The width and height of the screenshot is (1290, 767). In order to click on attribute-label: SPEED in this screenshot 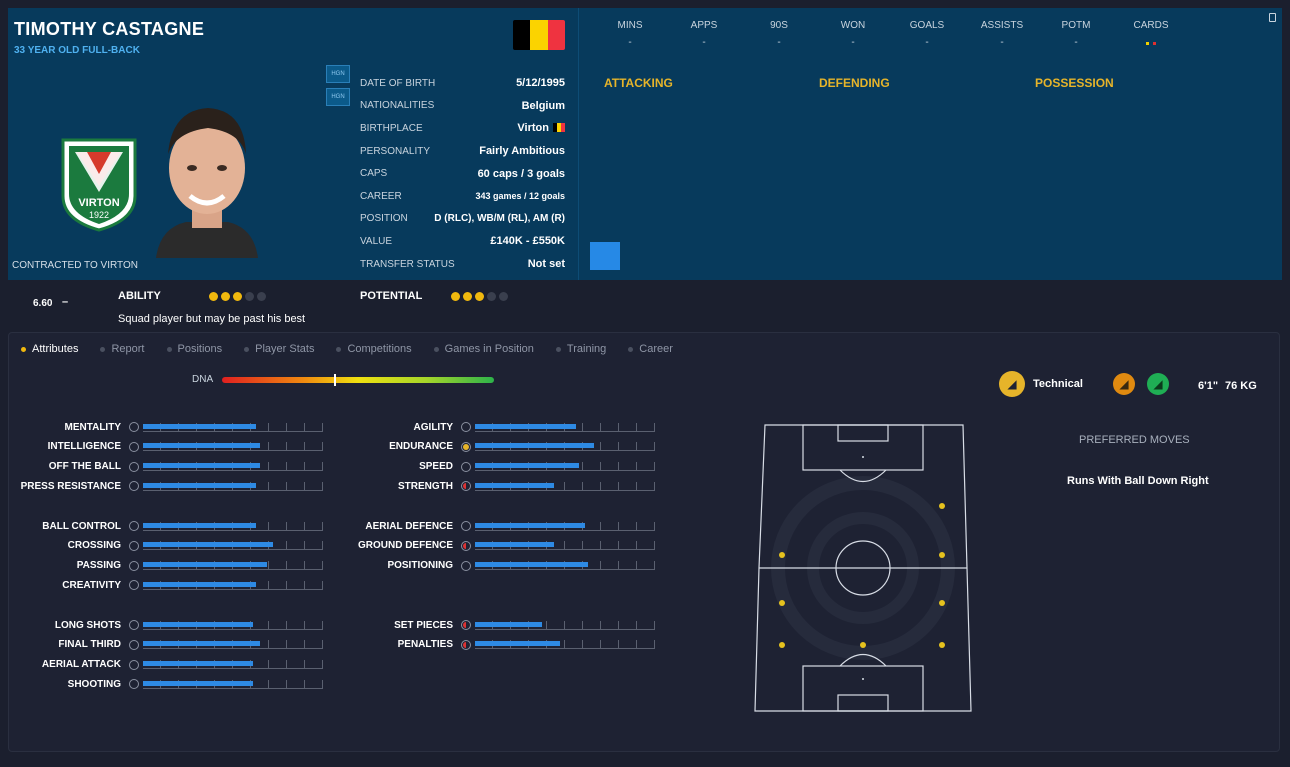, I will do `click(436, 467)`.